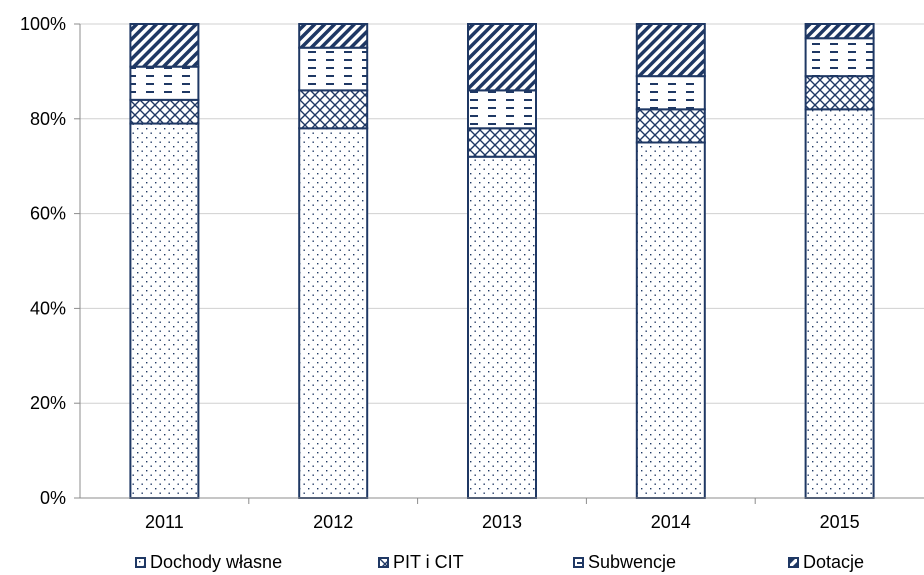 Image resolution: width=924 pixels, height=575 pixels. I want to click on legend-item-0: Dochody własne, so click(208, 562).